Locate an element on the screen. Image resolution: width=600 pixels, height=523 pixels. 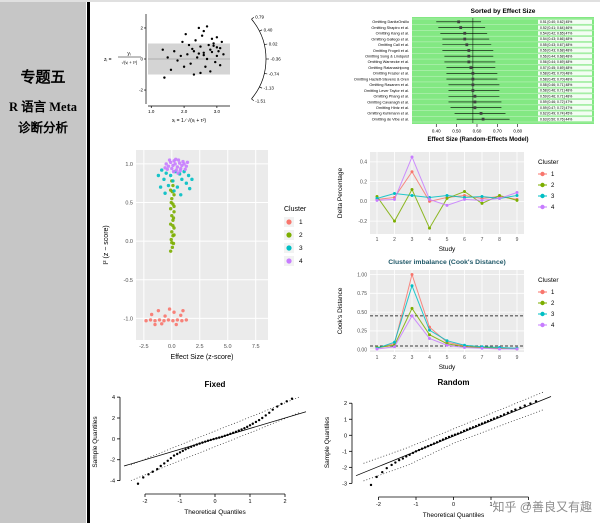
svg-text: Cook's Distance is located at coordinates (340, 310).